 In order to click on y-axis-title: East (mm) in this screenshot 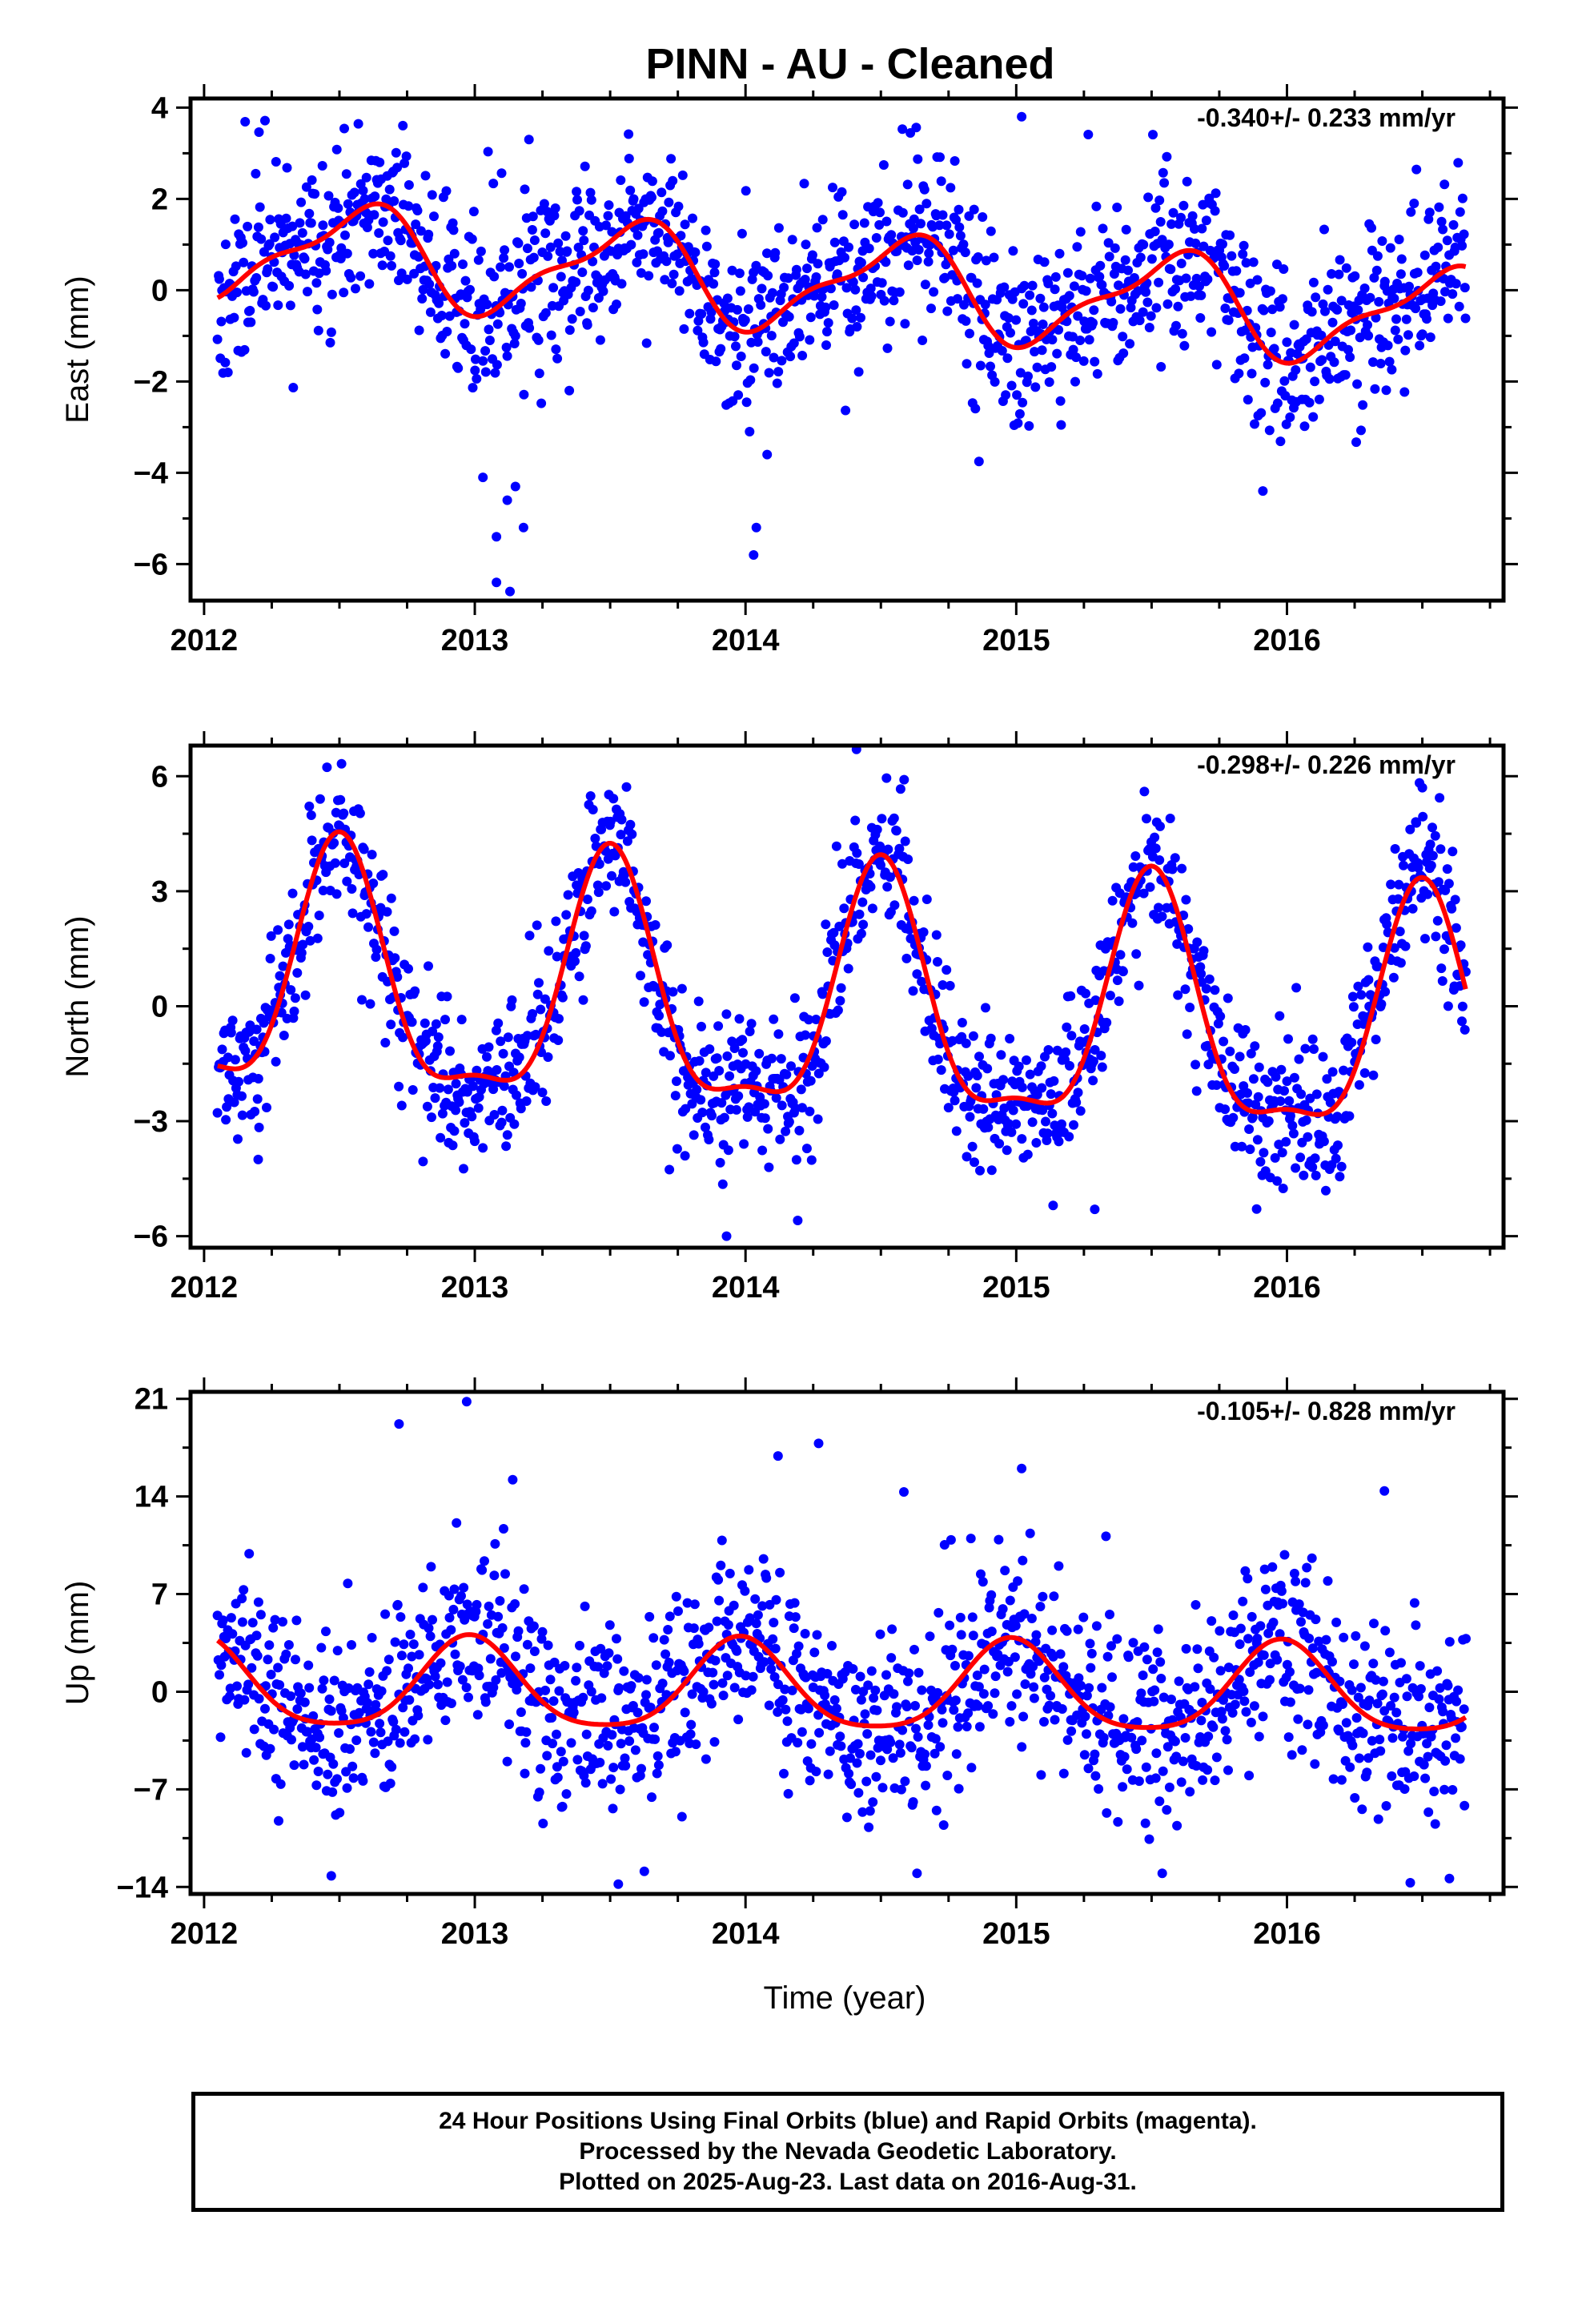, I will do `click(77, 349)`.